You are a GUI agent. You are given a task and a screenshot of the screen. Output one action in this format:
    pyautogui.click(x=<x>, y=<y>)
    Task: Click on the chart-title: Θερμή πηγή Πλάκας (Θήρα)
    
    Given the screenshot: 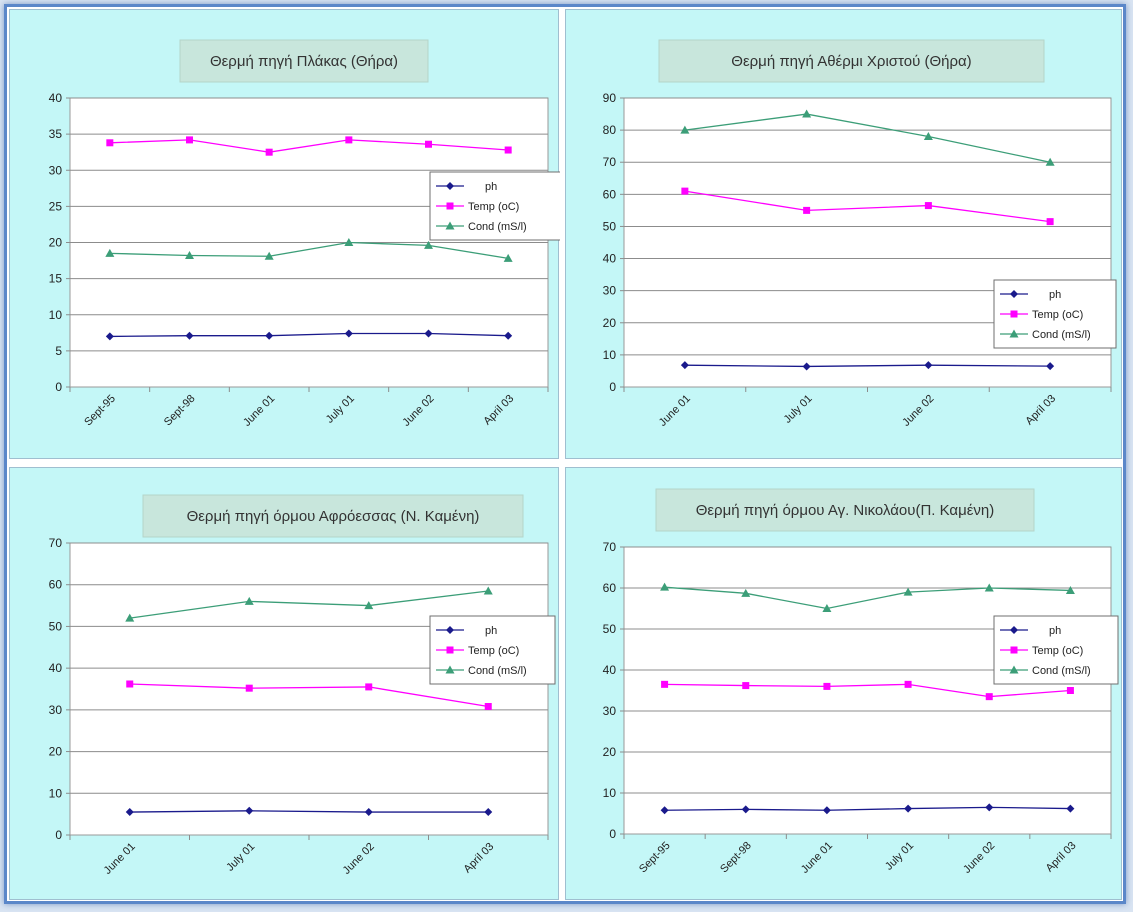 What is the action you would take?
    pyautogui.click(x=304, y=61)
    